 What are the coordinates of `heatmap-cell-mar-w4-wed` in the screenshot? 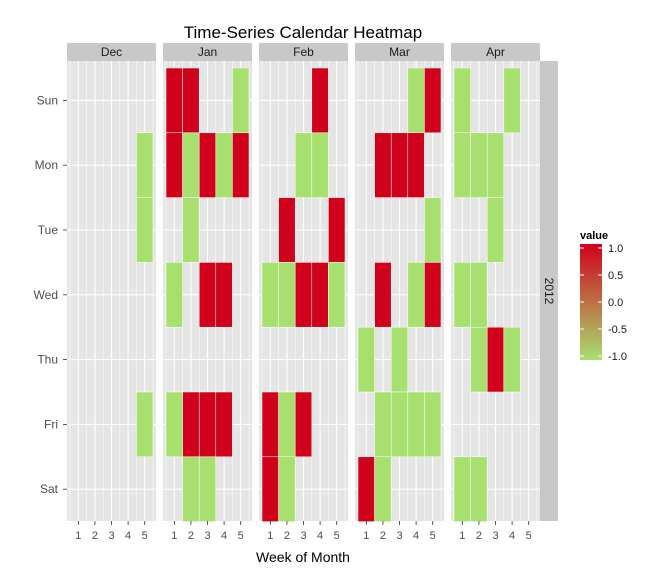 It's located at (416, 295).